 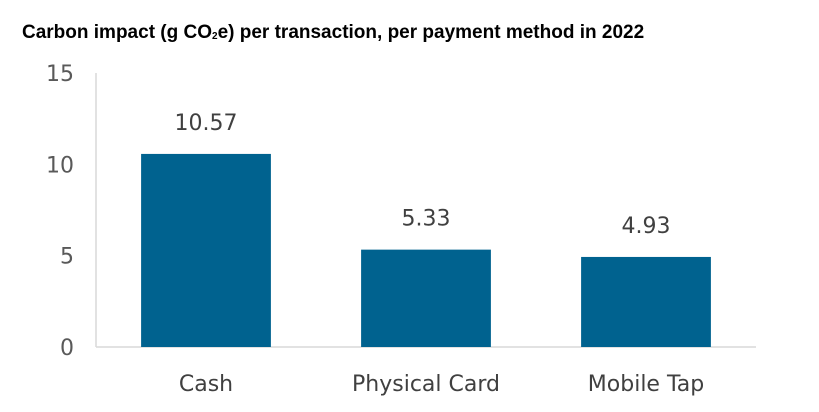 I want to click on data-label: 10.57, so click(x=206, y=123).